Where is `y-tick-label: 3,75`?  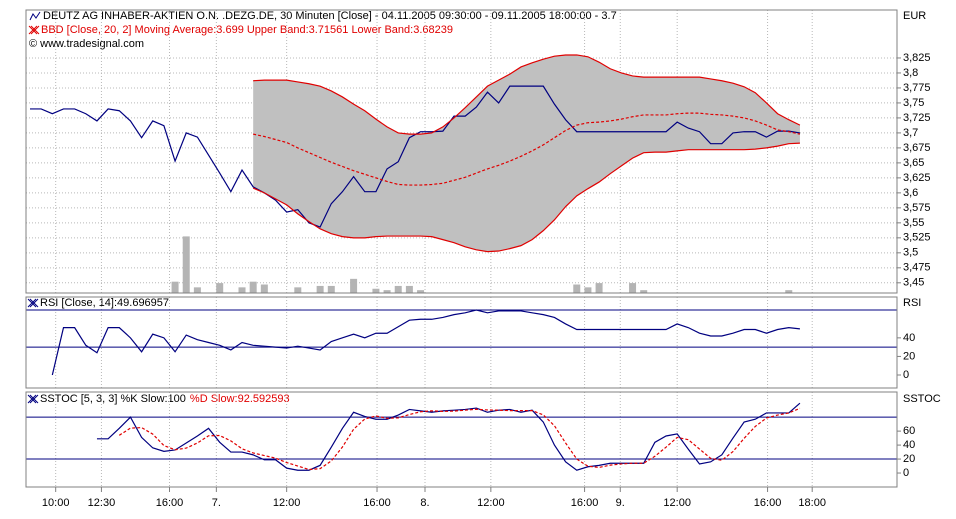 y-tick-label: 3,75 is located at coordinates (913, 103).